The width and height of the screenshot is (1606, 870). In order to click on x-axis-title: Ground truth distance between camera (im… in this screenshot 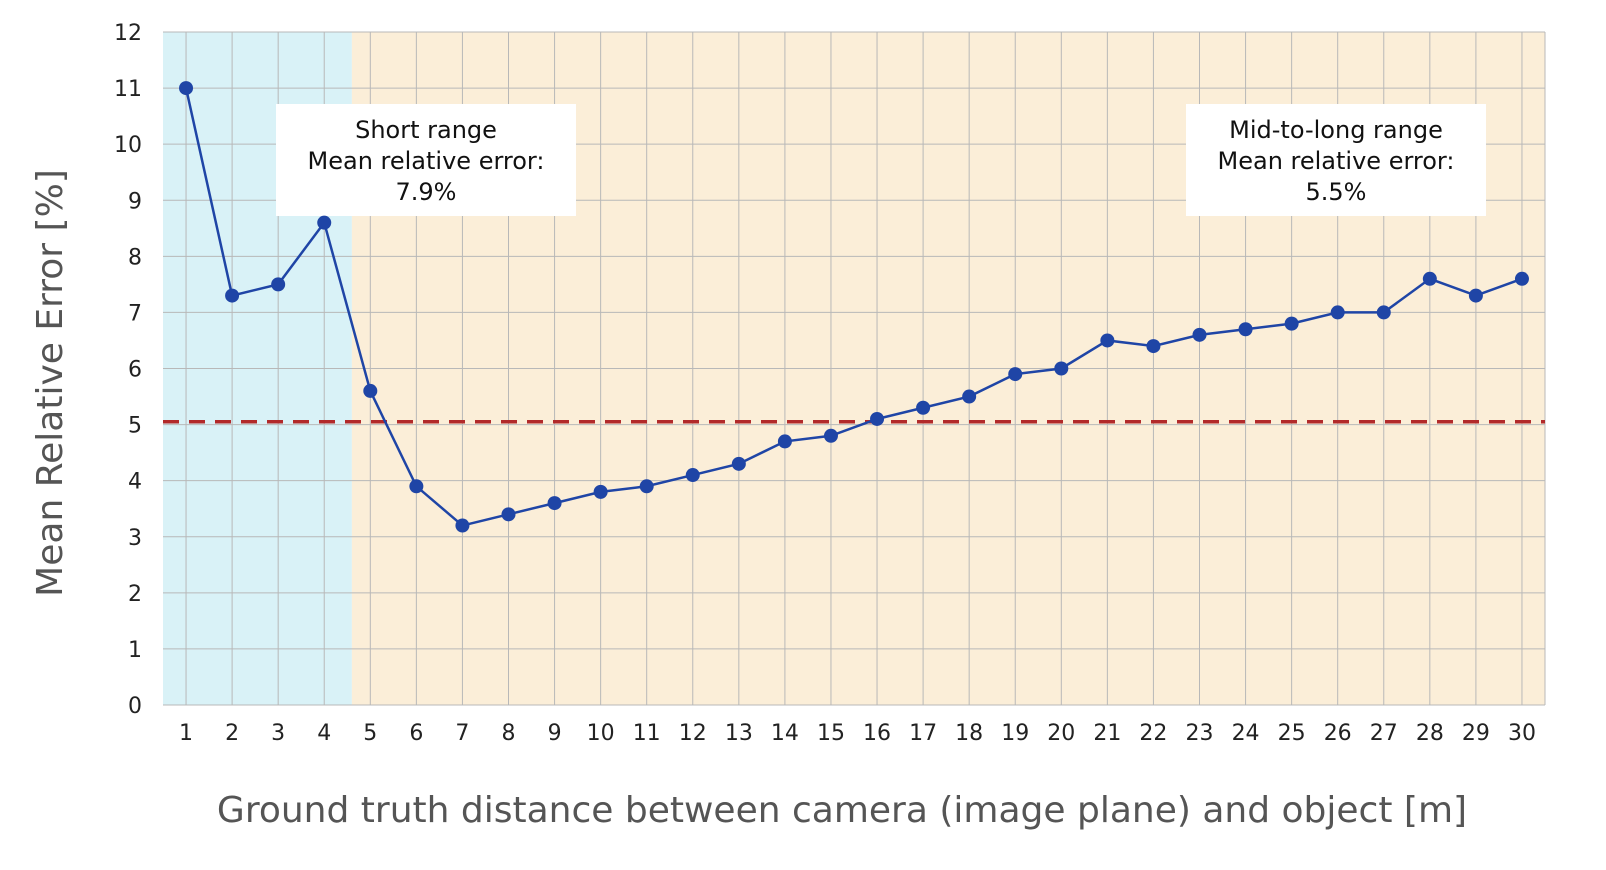, I will do `click(842, 810)`.